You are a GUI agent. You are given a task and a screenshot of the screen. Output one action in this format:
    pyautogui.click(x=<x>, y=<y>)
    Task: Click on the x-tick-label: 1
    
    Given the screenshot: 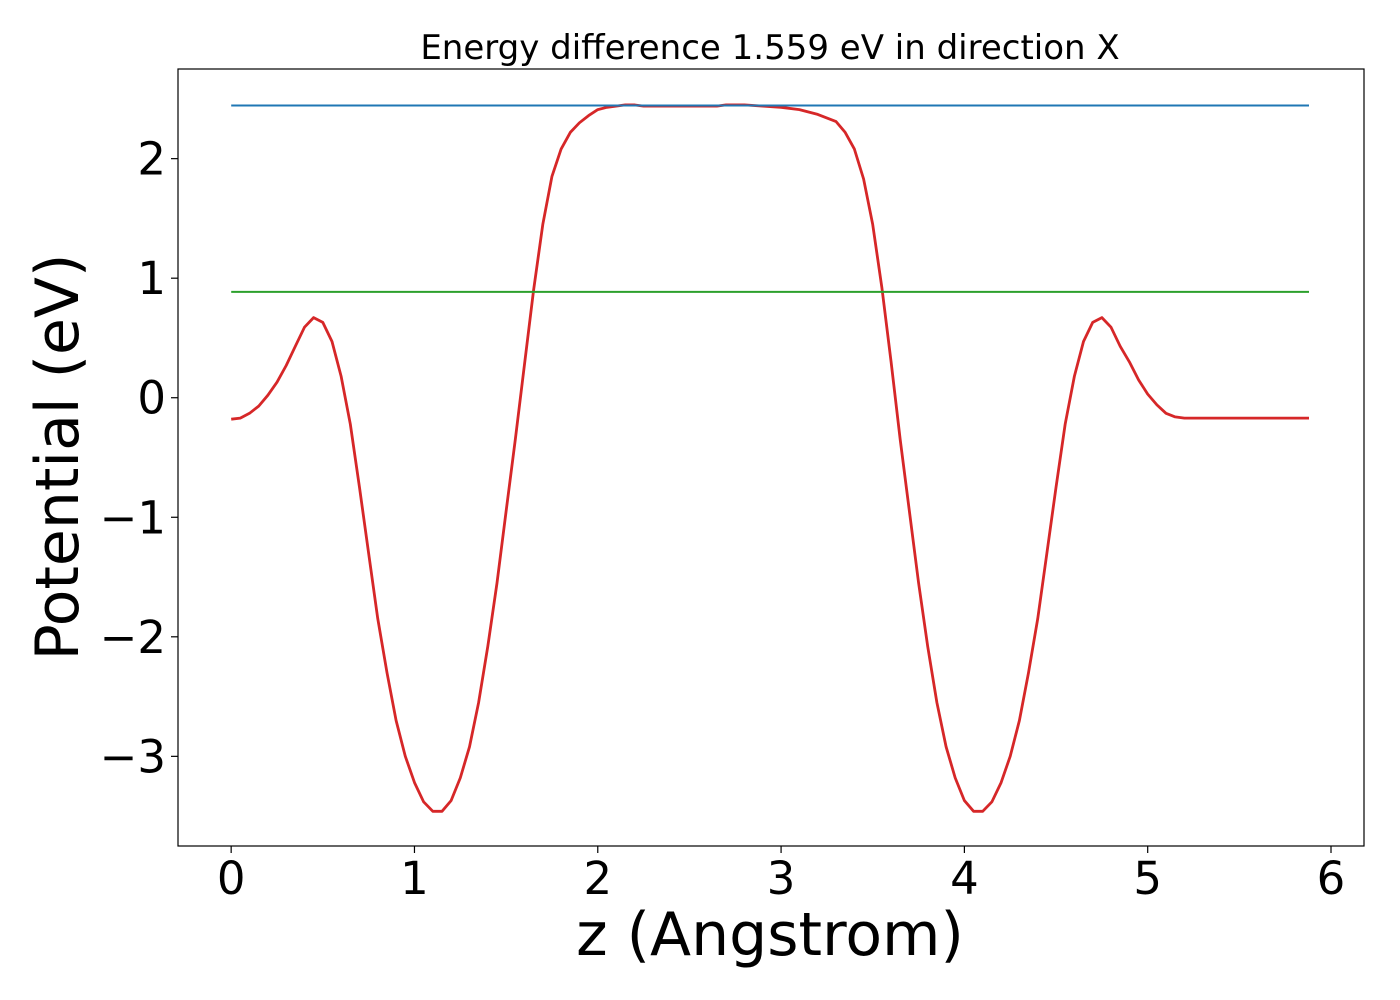 What is the action you would take?
    pyautogui.click(x=414, y=878)
    